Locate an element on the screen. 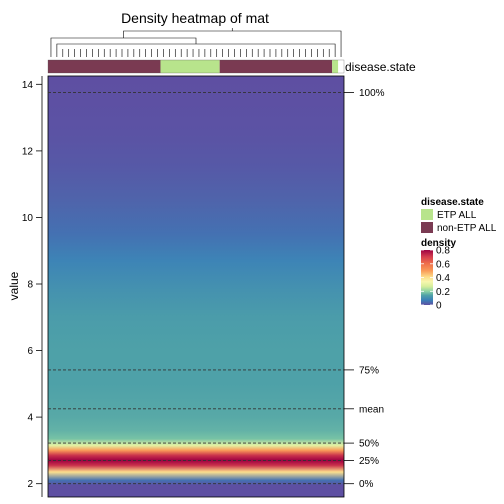 This screenshot has height=504, width=504. legend-tick-label: 0.2 is located at coordinates (443, 292).